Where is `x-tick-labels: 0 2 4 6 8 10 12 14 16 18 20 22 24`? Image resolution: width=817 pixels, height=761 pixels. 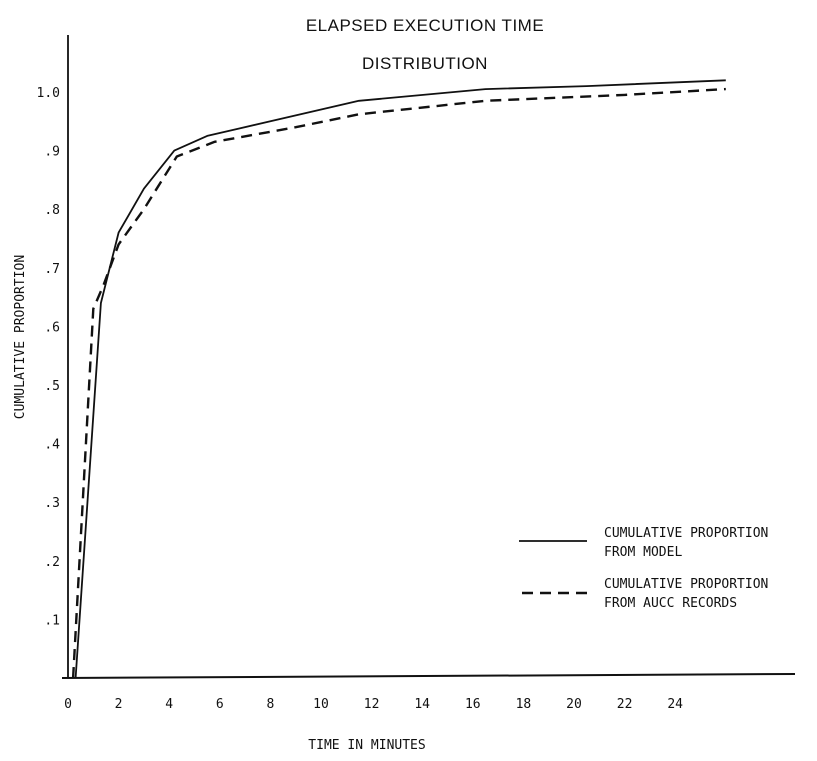
x-tick-labels: 0 2 4 6 8 10 12 14 16 18 20 22 24 is located at coordinates (373, 704).